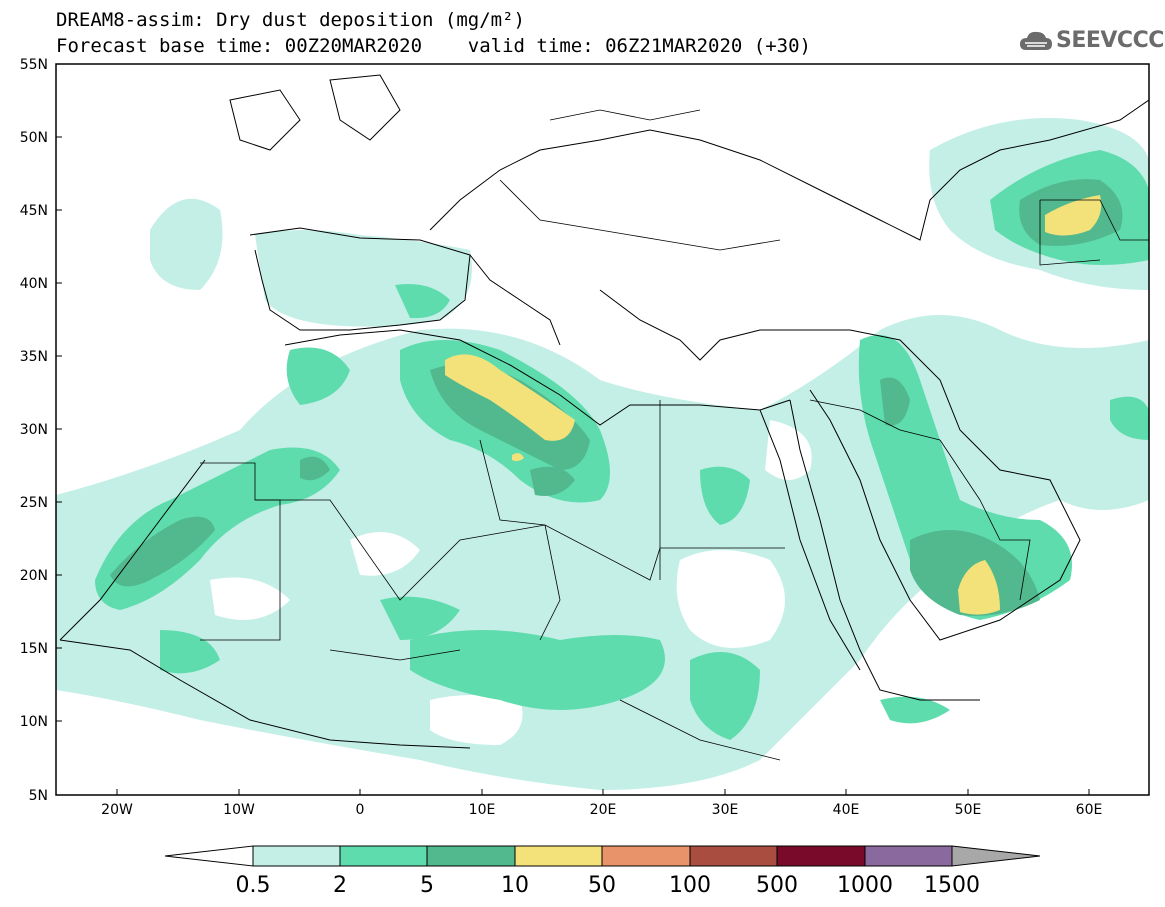 The width and height of the screenshot is (1165, 907). What do you see at coordinates (34, 722) in the screenshot?
I see `lat-label-10n: 10N` at bounding box center [34, 722].